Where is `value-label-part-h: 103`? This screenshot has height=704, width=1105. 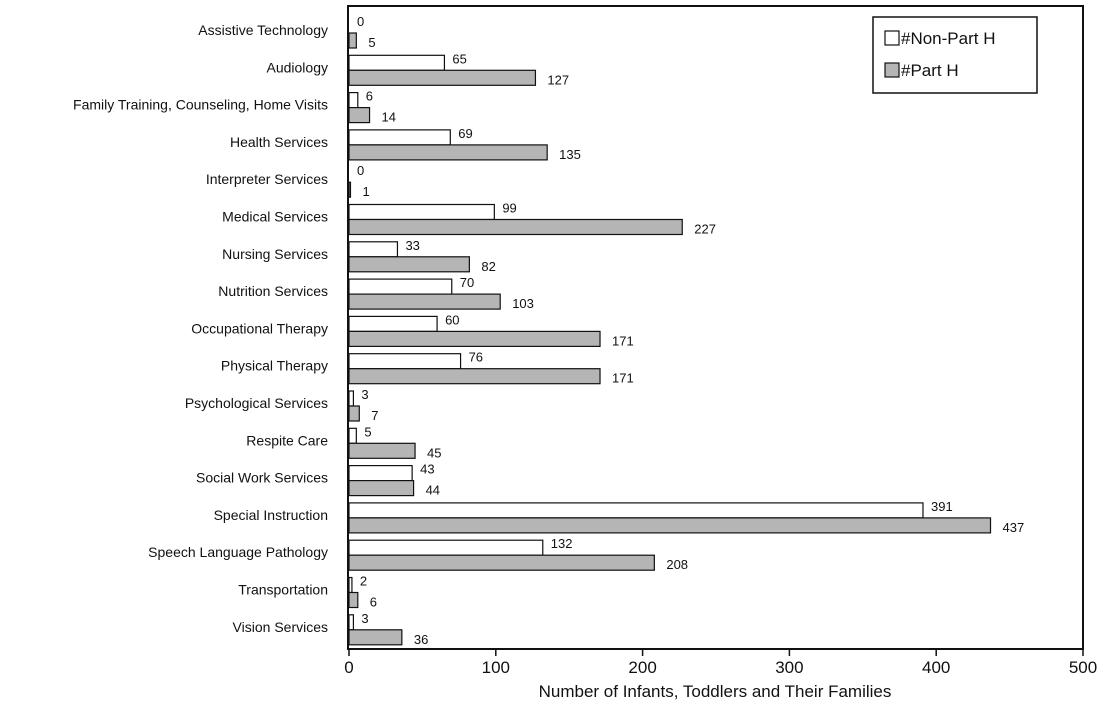
value-label-part-h: 103 is located at coordinates (523, 303).